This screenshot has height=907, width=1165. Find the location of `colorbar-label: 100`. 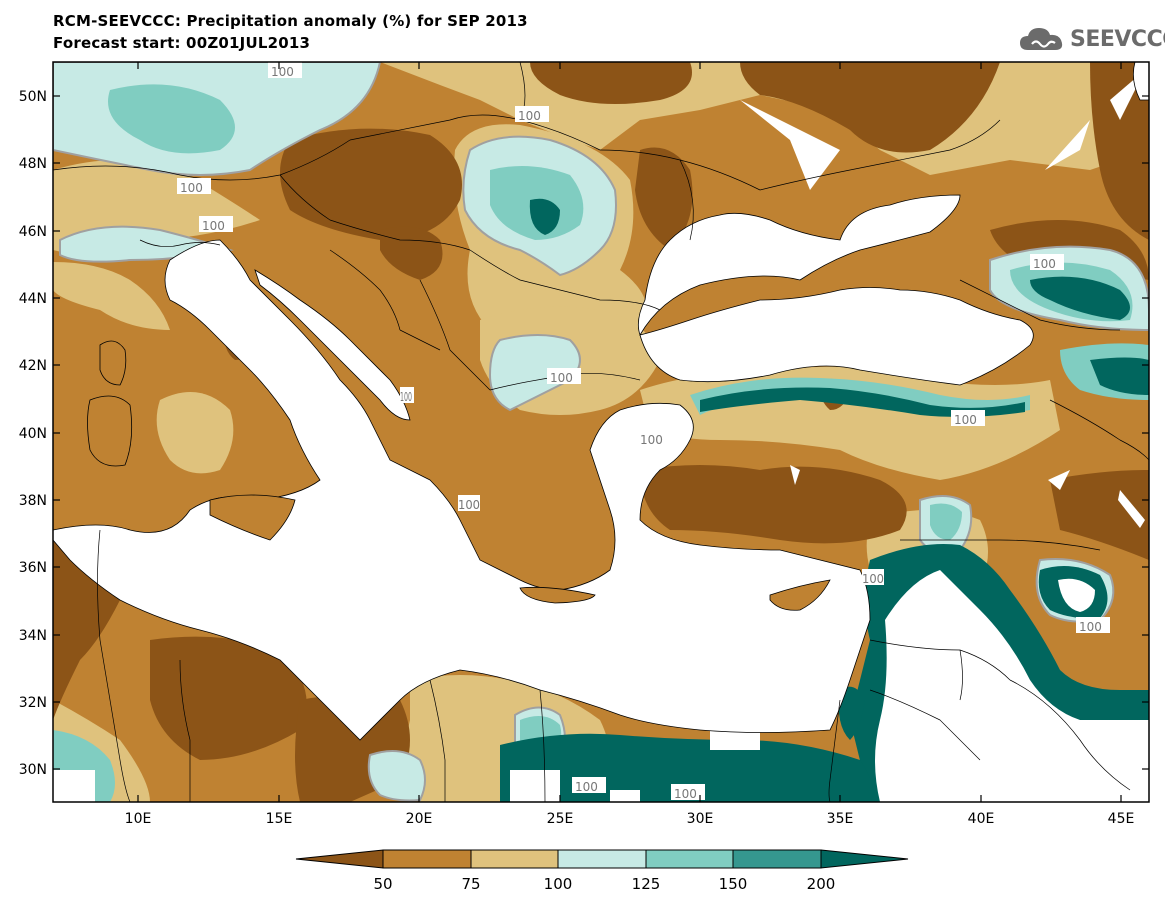

colorbar-label: 100 is located at coordinates (558, 884).